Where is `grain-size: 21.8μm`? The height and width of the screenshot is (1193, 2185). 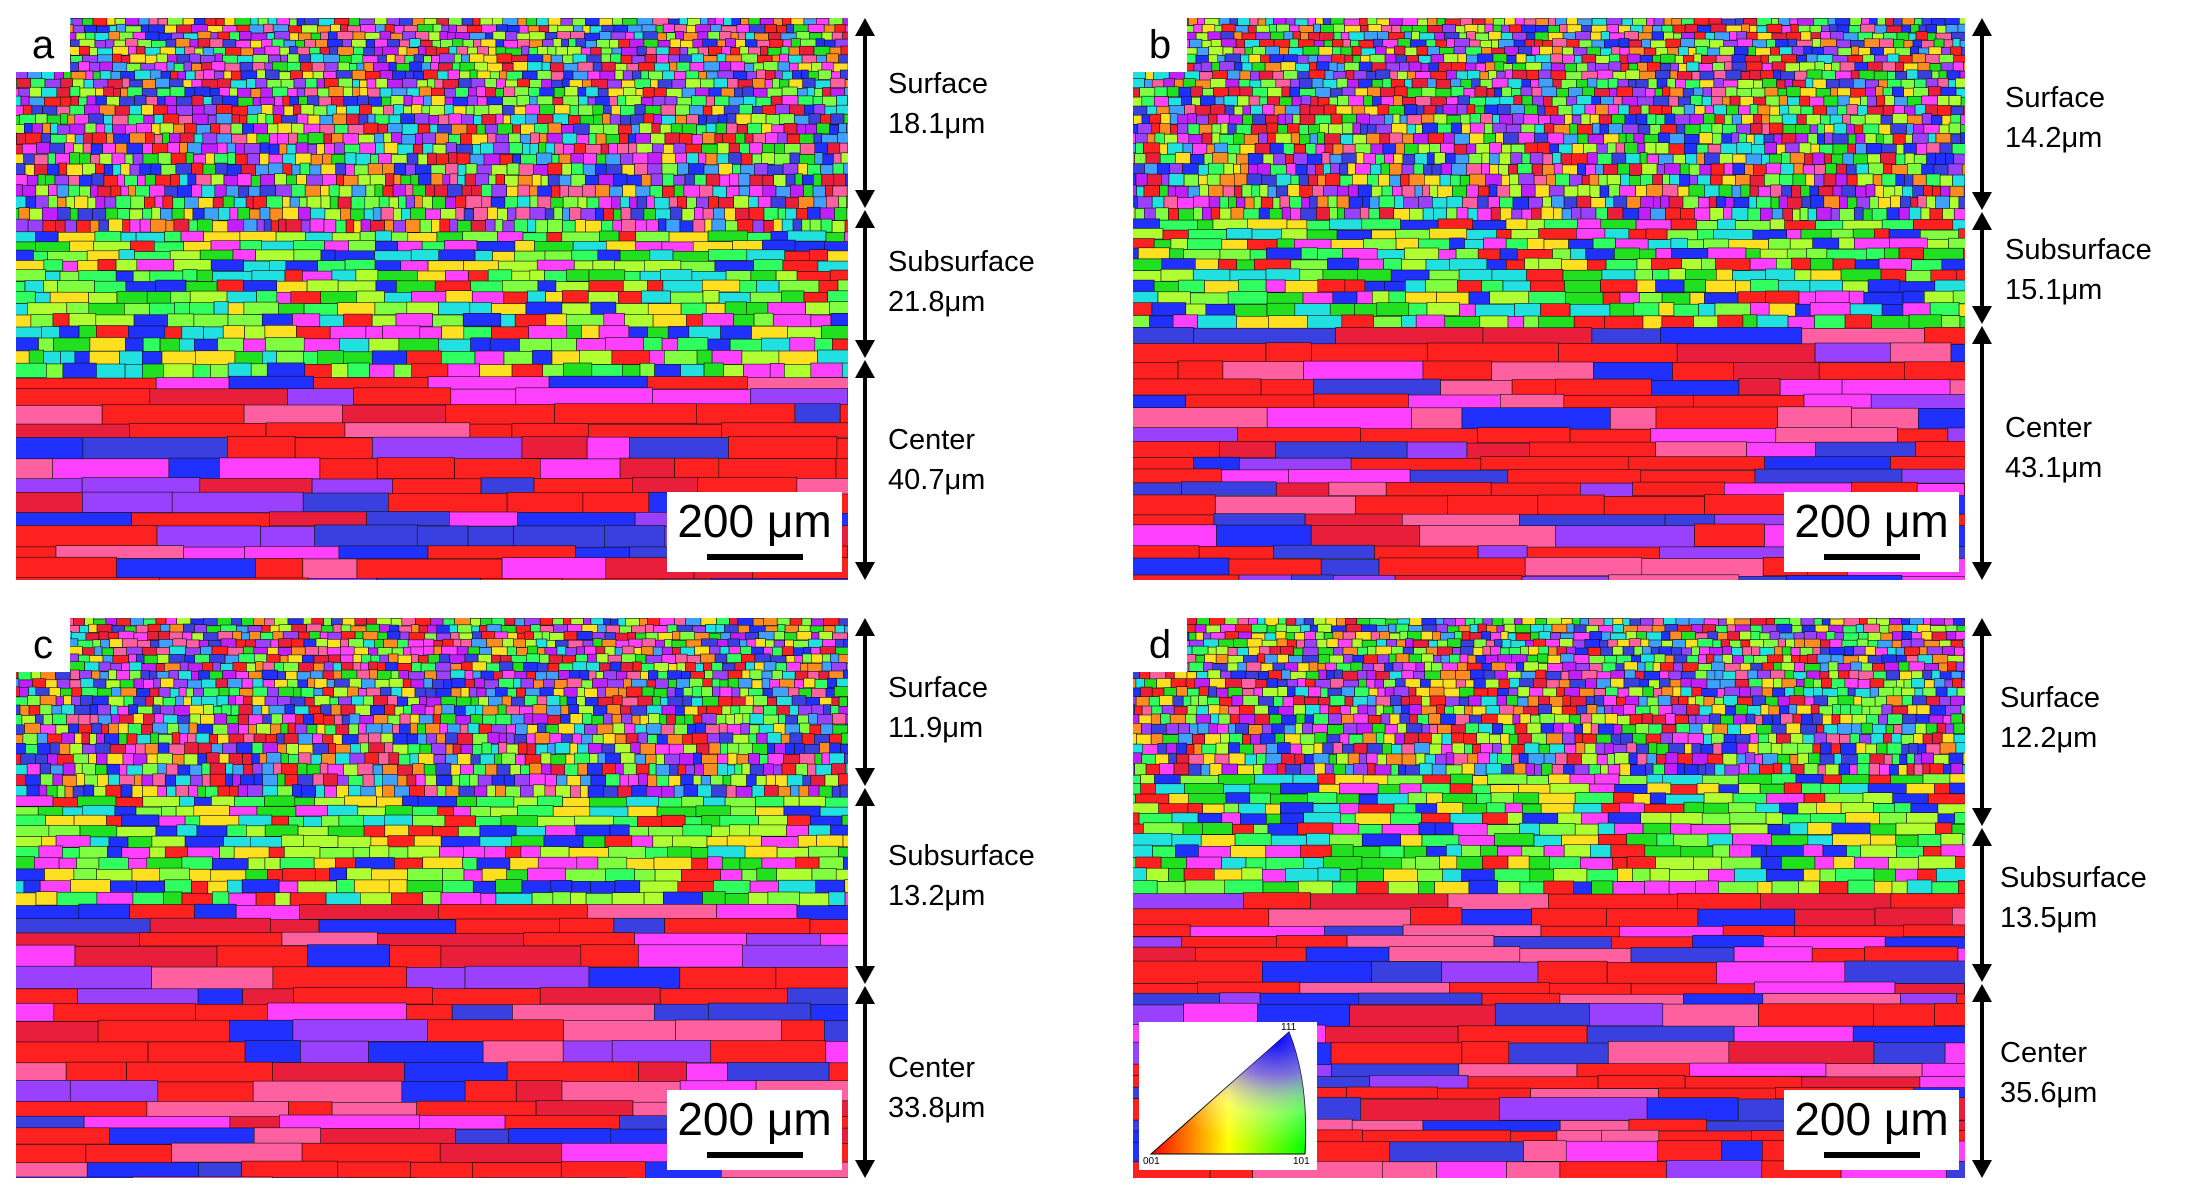
grain-size: 21.8μm is located at coordinates (937, 302).